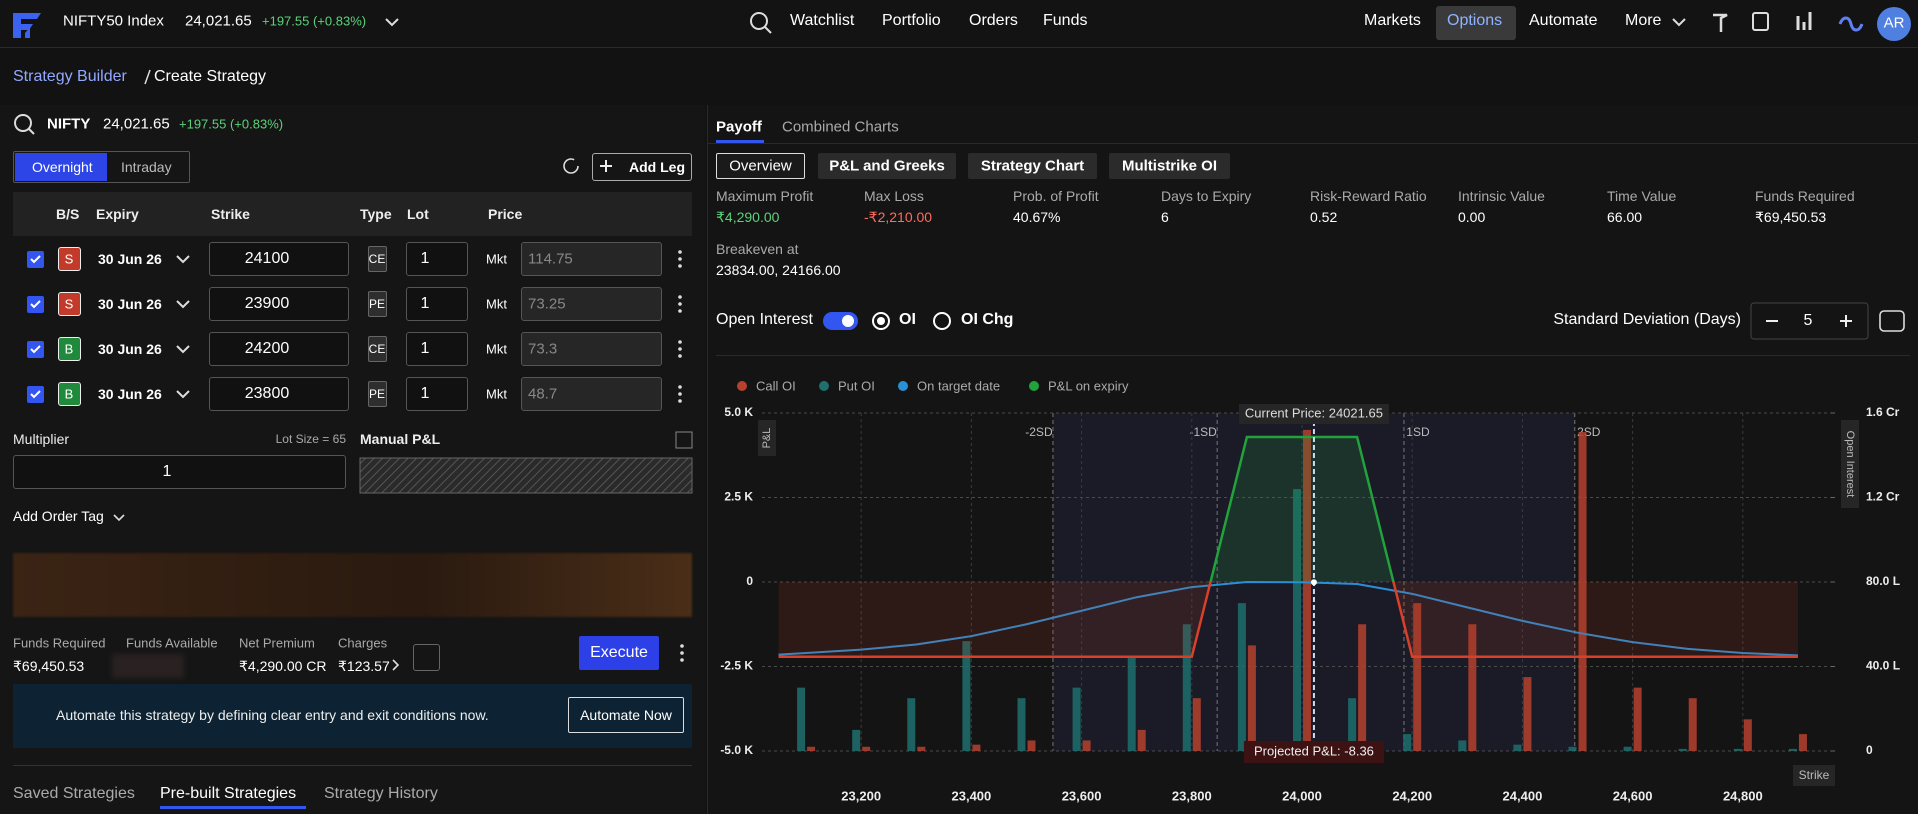 The image size is (1918, 814). What do you see at coordinates (283, 666) in the screenshot?
I see `summary-value: ₹4,290.00 CR` at bounding box center [283, 666].